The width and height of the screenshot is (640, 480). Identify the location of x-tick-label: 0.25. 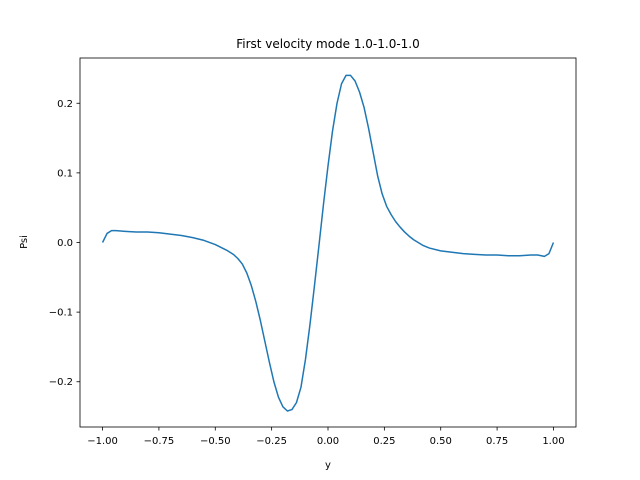
(384, 441).